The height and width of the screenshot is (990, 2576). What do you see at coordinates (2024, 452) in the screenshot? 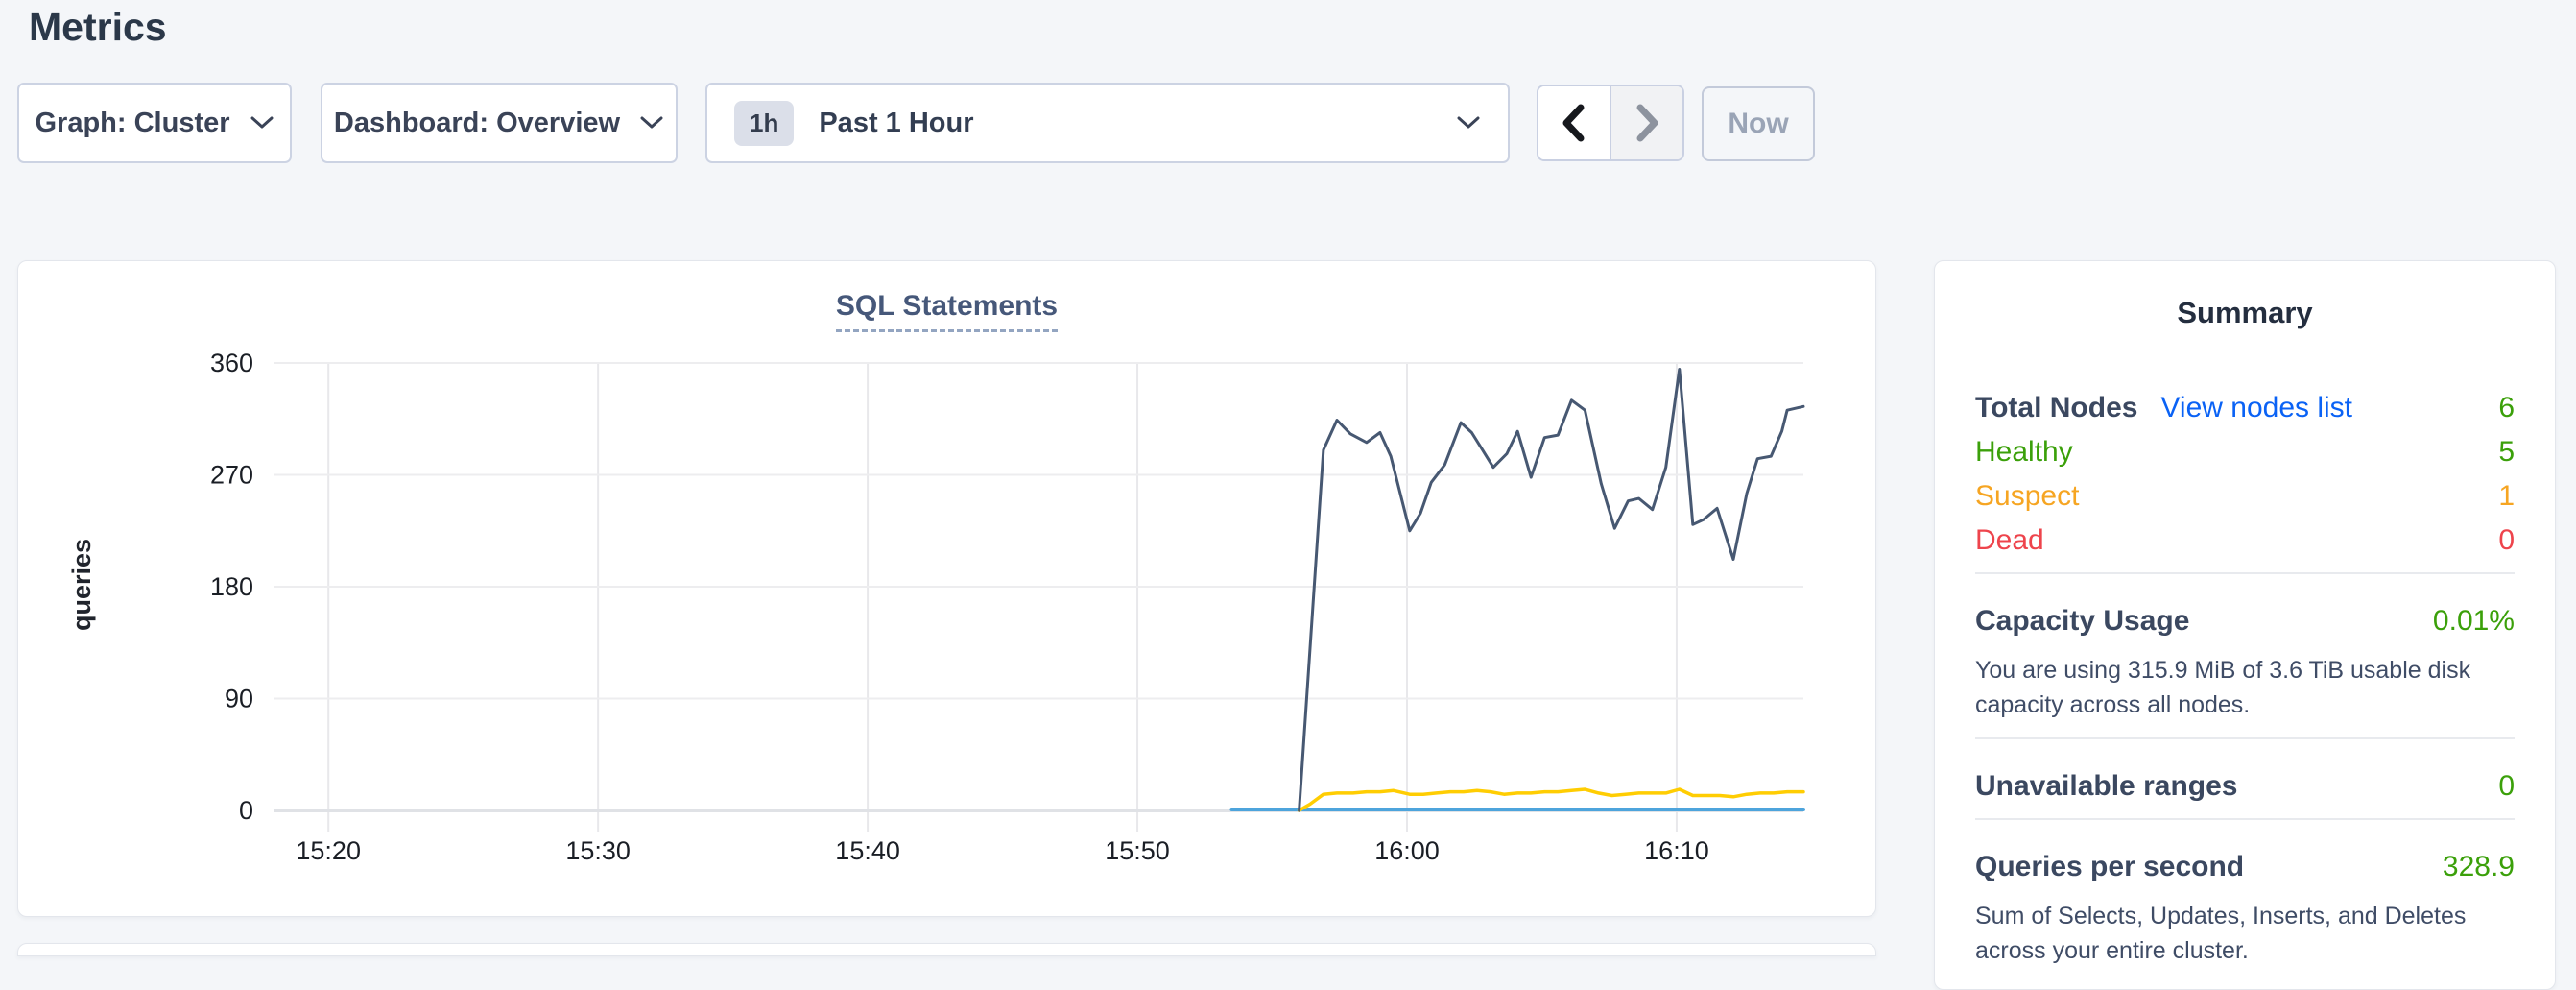
I see `healthy-label: Healthy` at bounding box center [2024, 452].